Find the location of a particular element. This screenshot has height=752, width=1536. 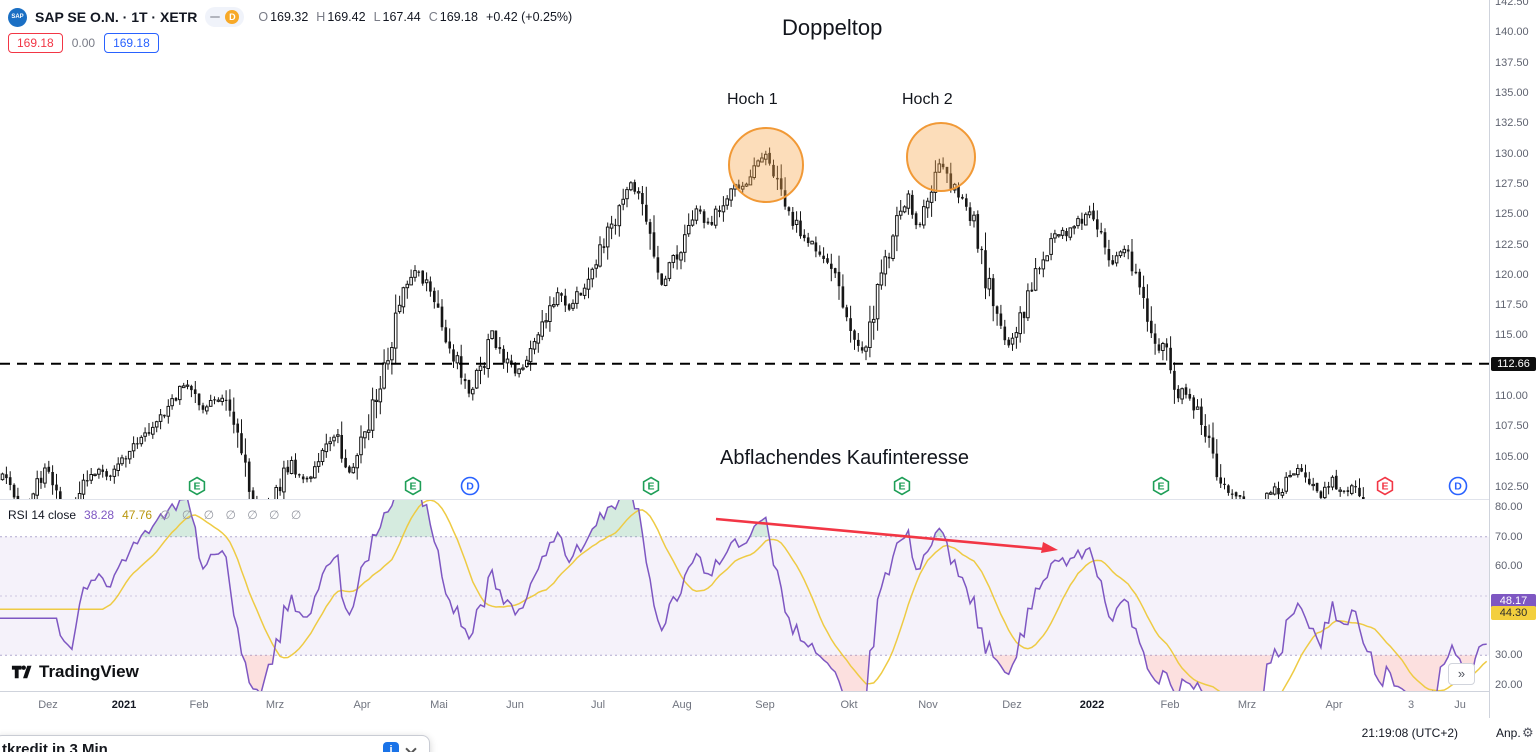

chevron-down-icon is located at coordinates (411, 747).